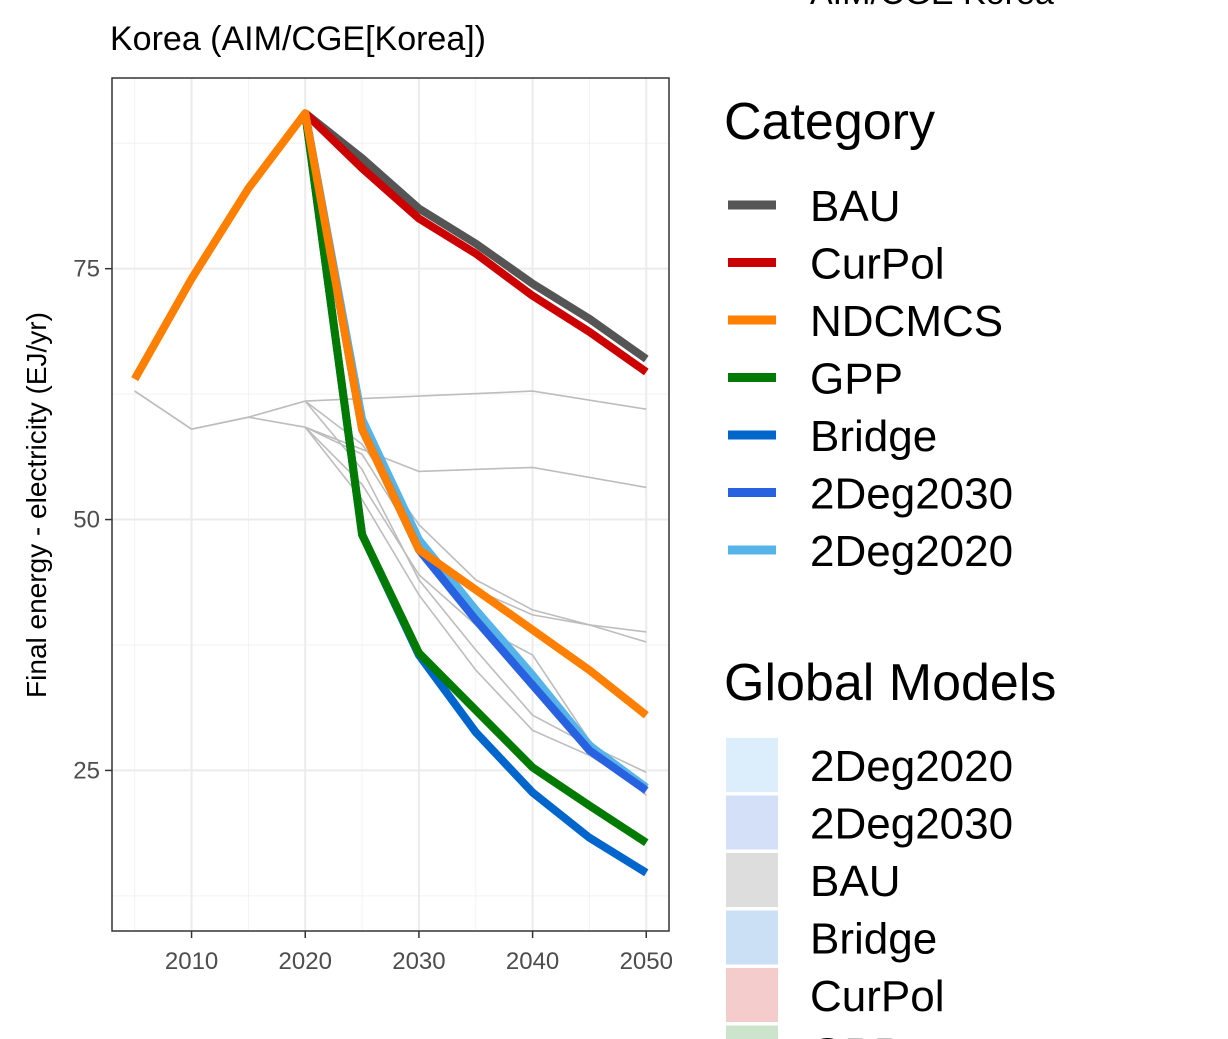 The width and height of the screenshot is (1228, 1039). What do you see at coordinates (36, 505) in the screenshot?
I see `y-axis-title: Final energy - electricity (EJ/yr)` at bounding box center [36, 505].